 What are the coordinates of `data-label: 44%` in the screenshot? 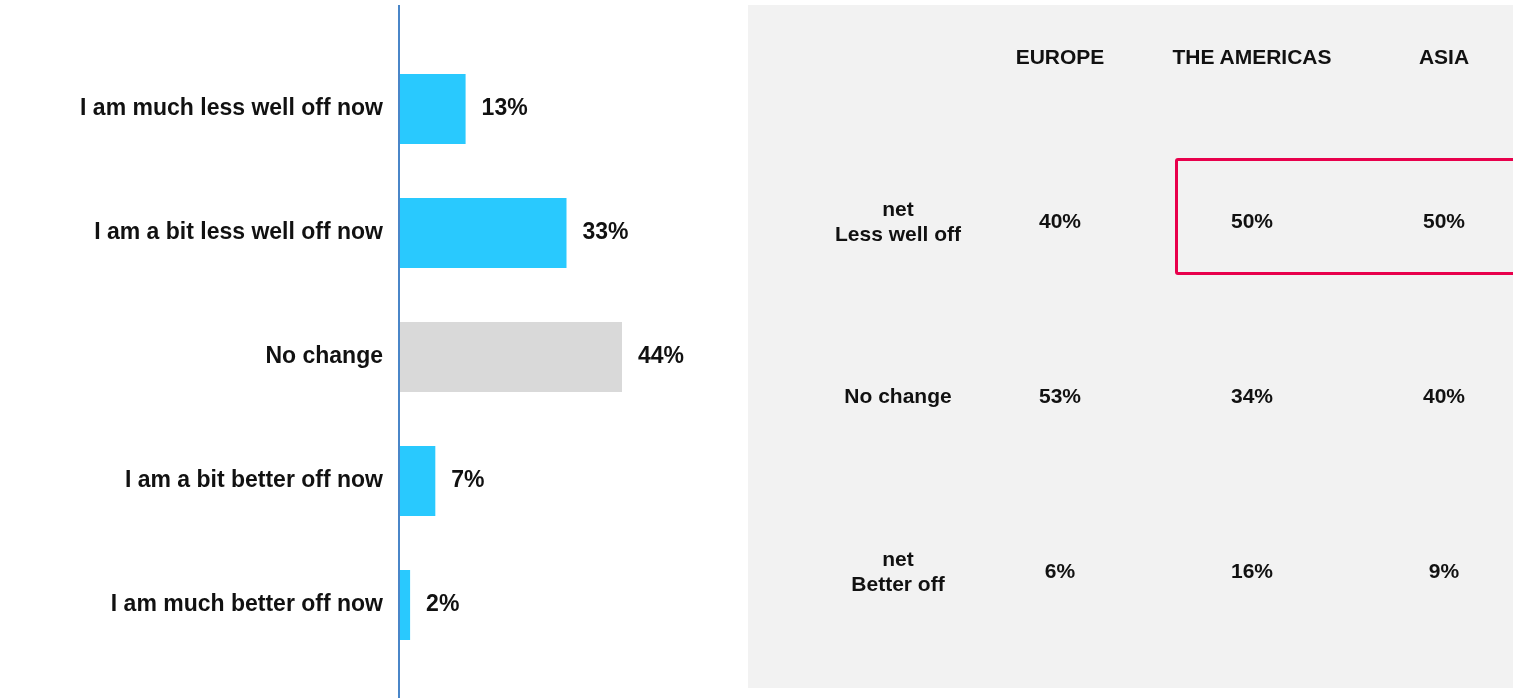 It's located at (661, 355).